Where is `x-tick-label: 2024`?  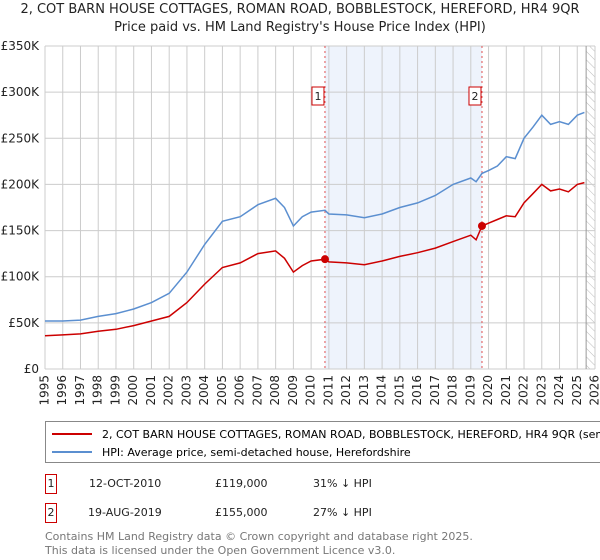
x-tick-label: 2024 is located at coordinates (559, 390).